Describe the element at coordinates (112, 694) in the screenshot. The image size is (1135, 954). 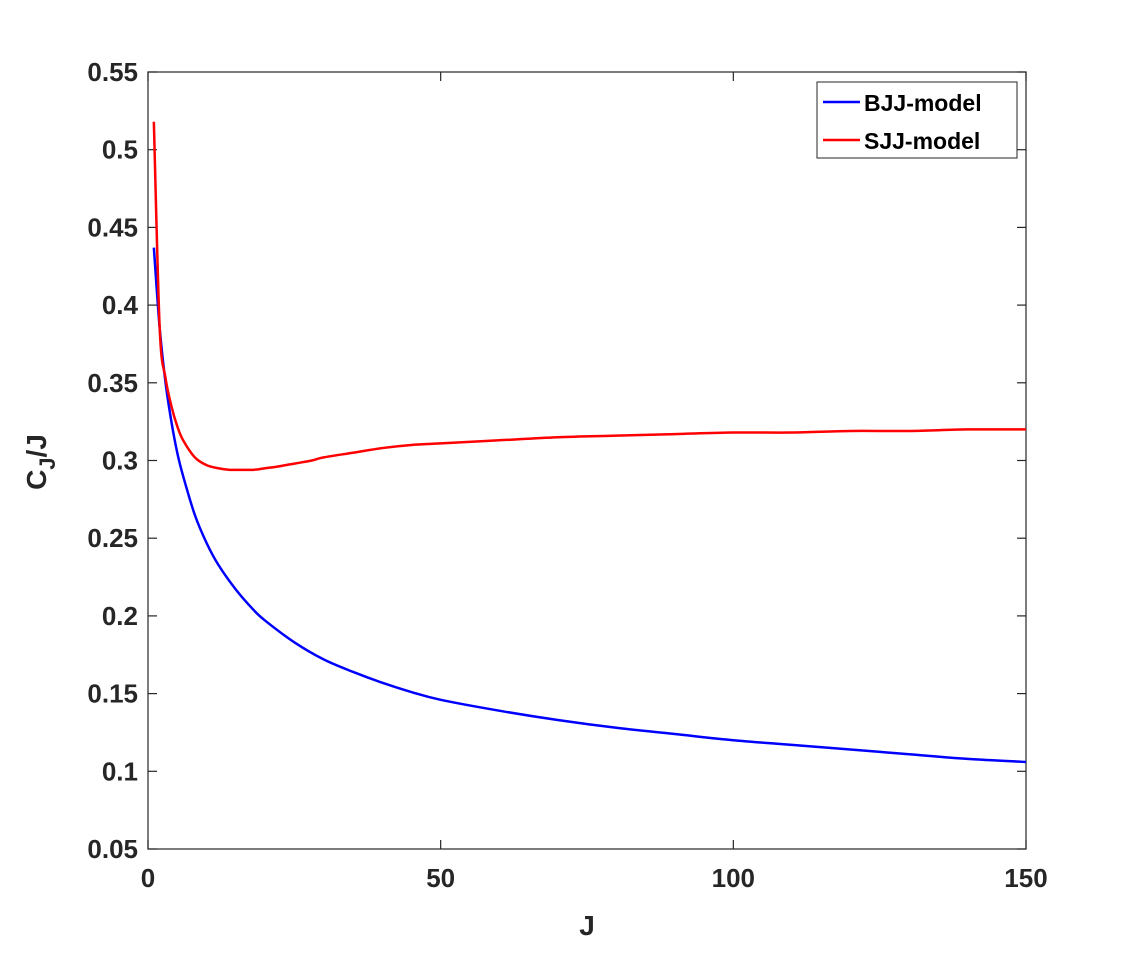
I see `y-tick-label: 0.15` at that location.